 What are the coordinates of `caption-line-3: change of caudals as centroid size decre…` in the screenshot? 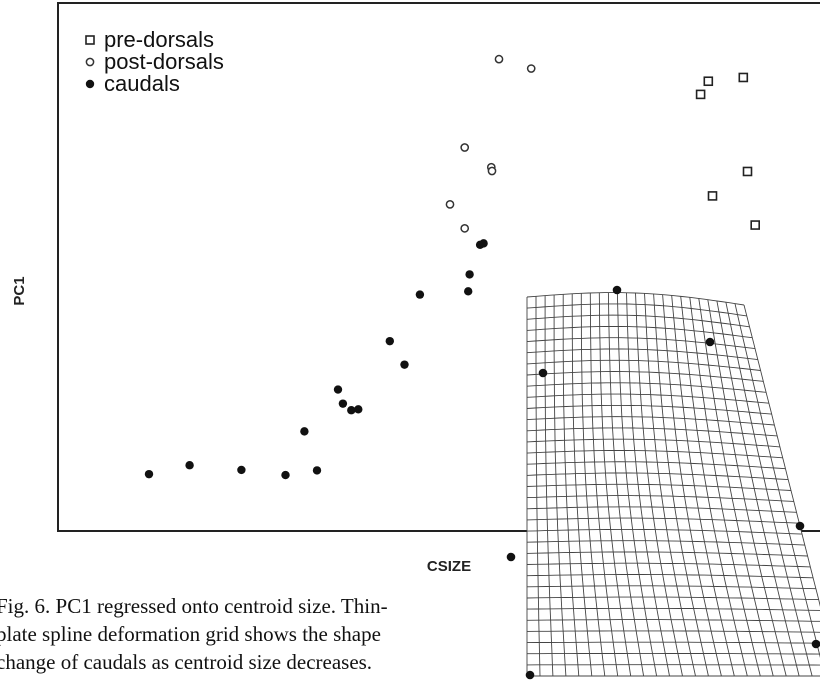 It's located at (186, 662).